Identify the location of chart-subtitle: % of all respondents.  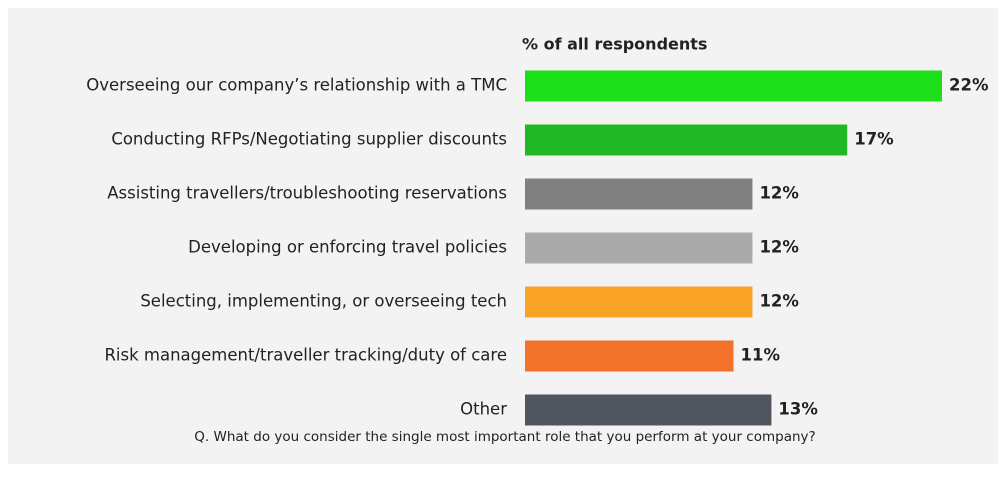
(614, 44).